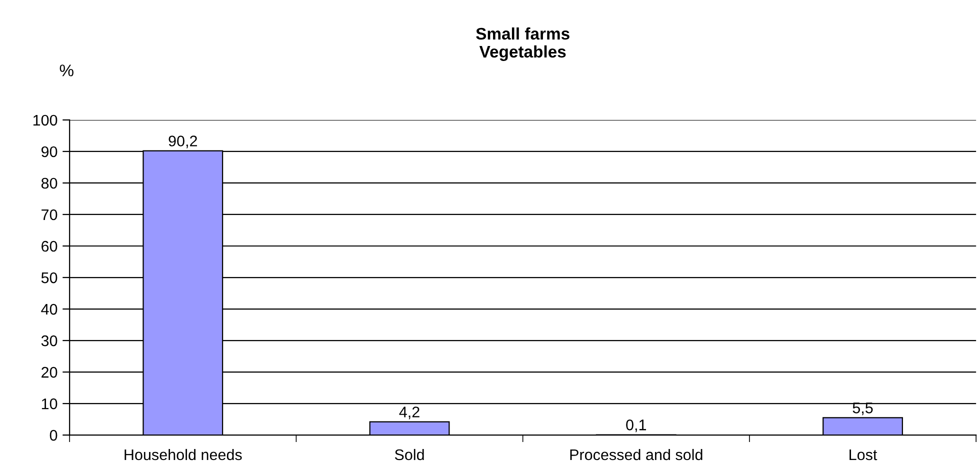 This screenshot has width=980, height=476. What do you see at coordinates (45, 120) in the screenshot?
I see `y-tick-label: 100` at bounding box center [45, 120].